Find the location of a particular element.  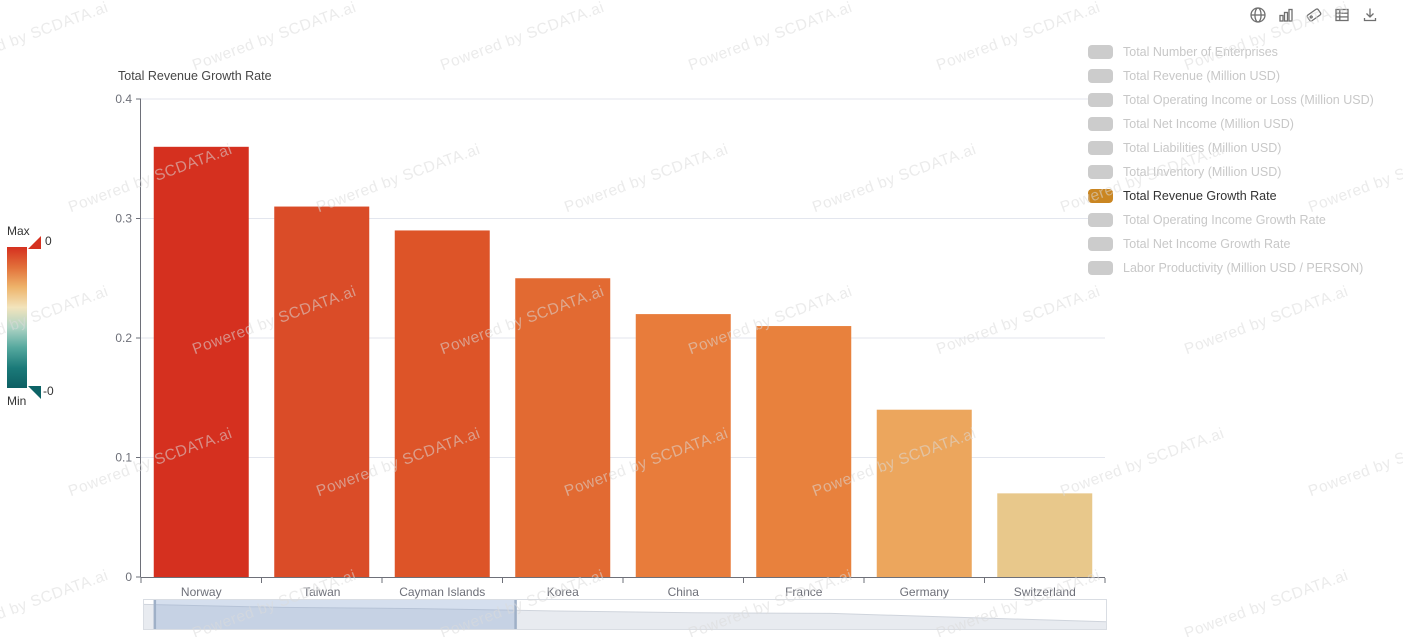

legend-item: Total Operating Income Growth Rate is located at coordinates (1231, 220).